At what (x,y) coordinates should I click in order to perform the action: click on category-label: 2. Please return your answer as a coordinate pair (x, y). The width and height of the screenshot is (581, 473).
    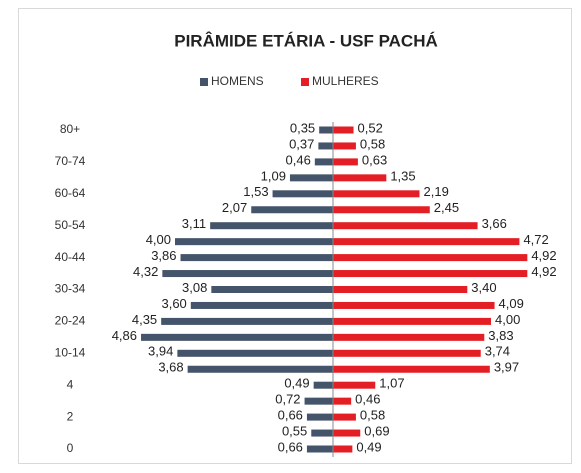
    Looking at the image, I should click on (70, 416).